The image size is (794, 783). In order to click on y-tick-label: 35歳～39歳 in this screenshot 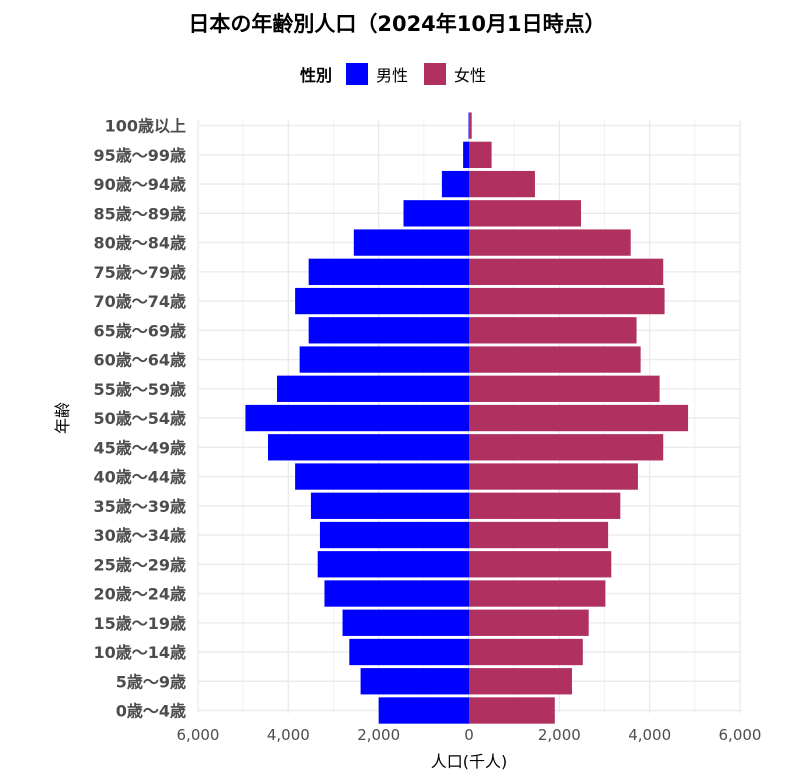, I will do `click(139, 506)`.